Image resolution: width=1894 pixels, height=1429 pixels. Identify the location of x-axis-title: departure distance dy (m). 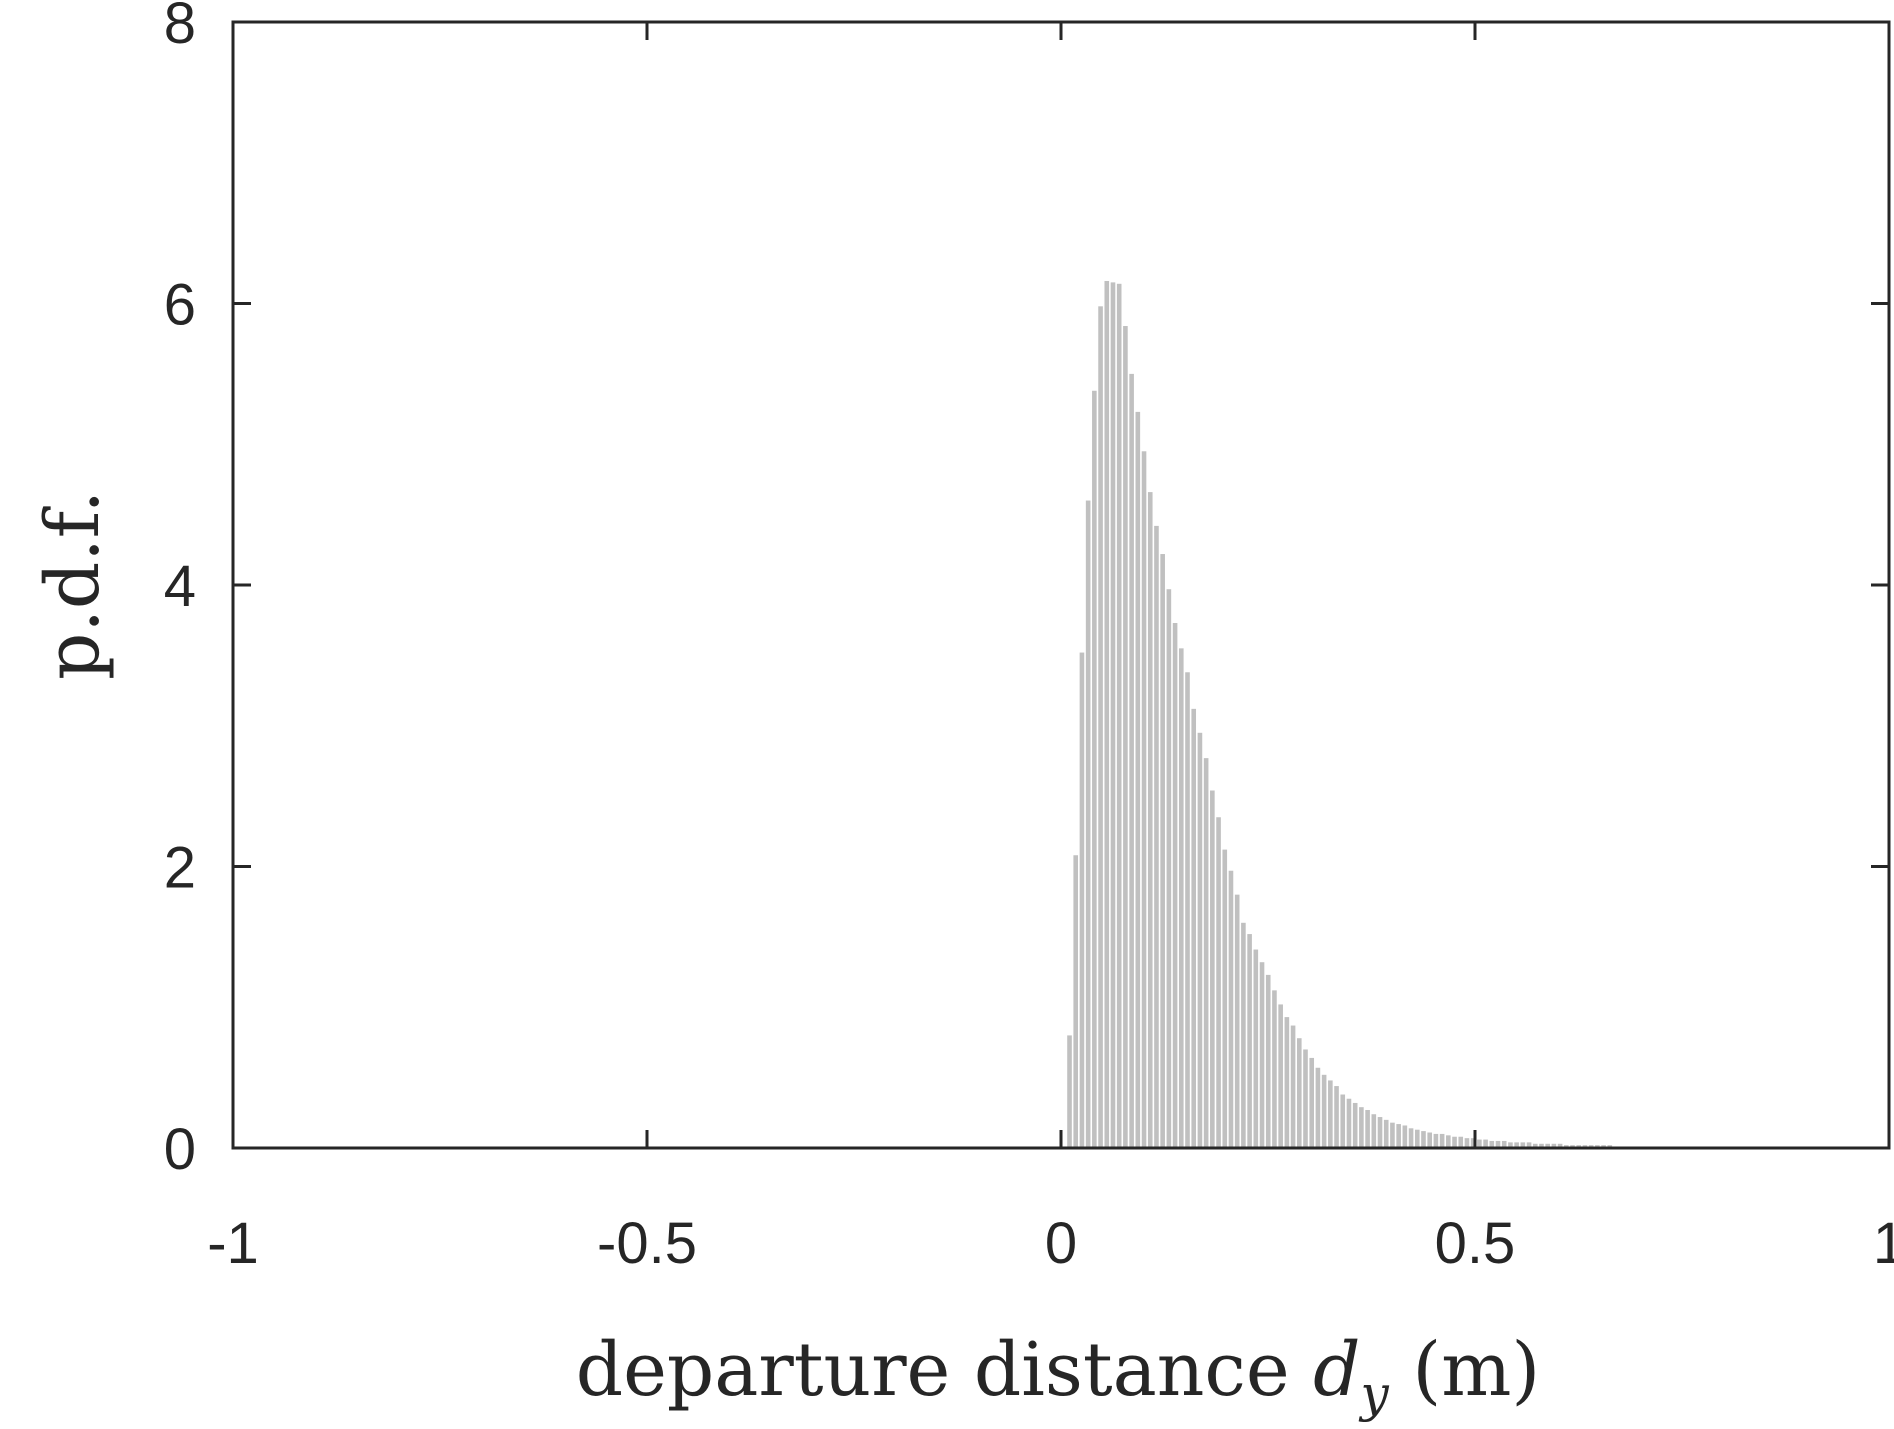
(1058, 1375).